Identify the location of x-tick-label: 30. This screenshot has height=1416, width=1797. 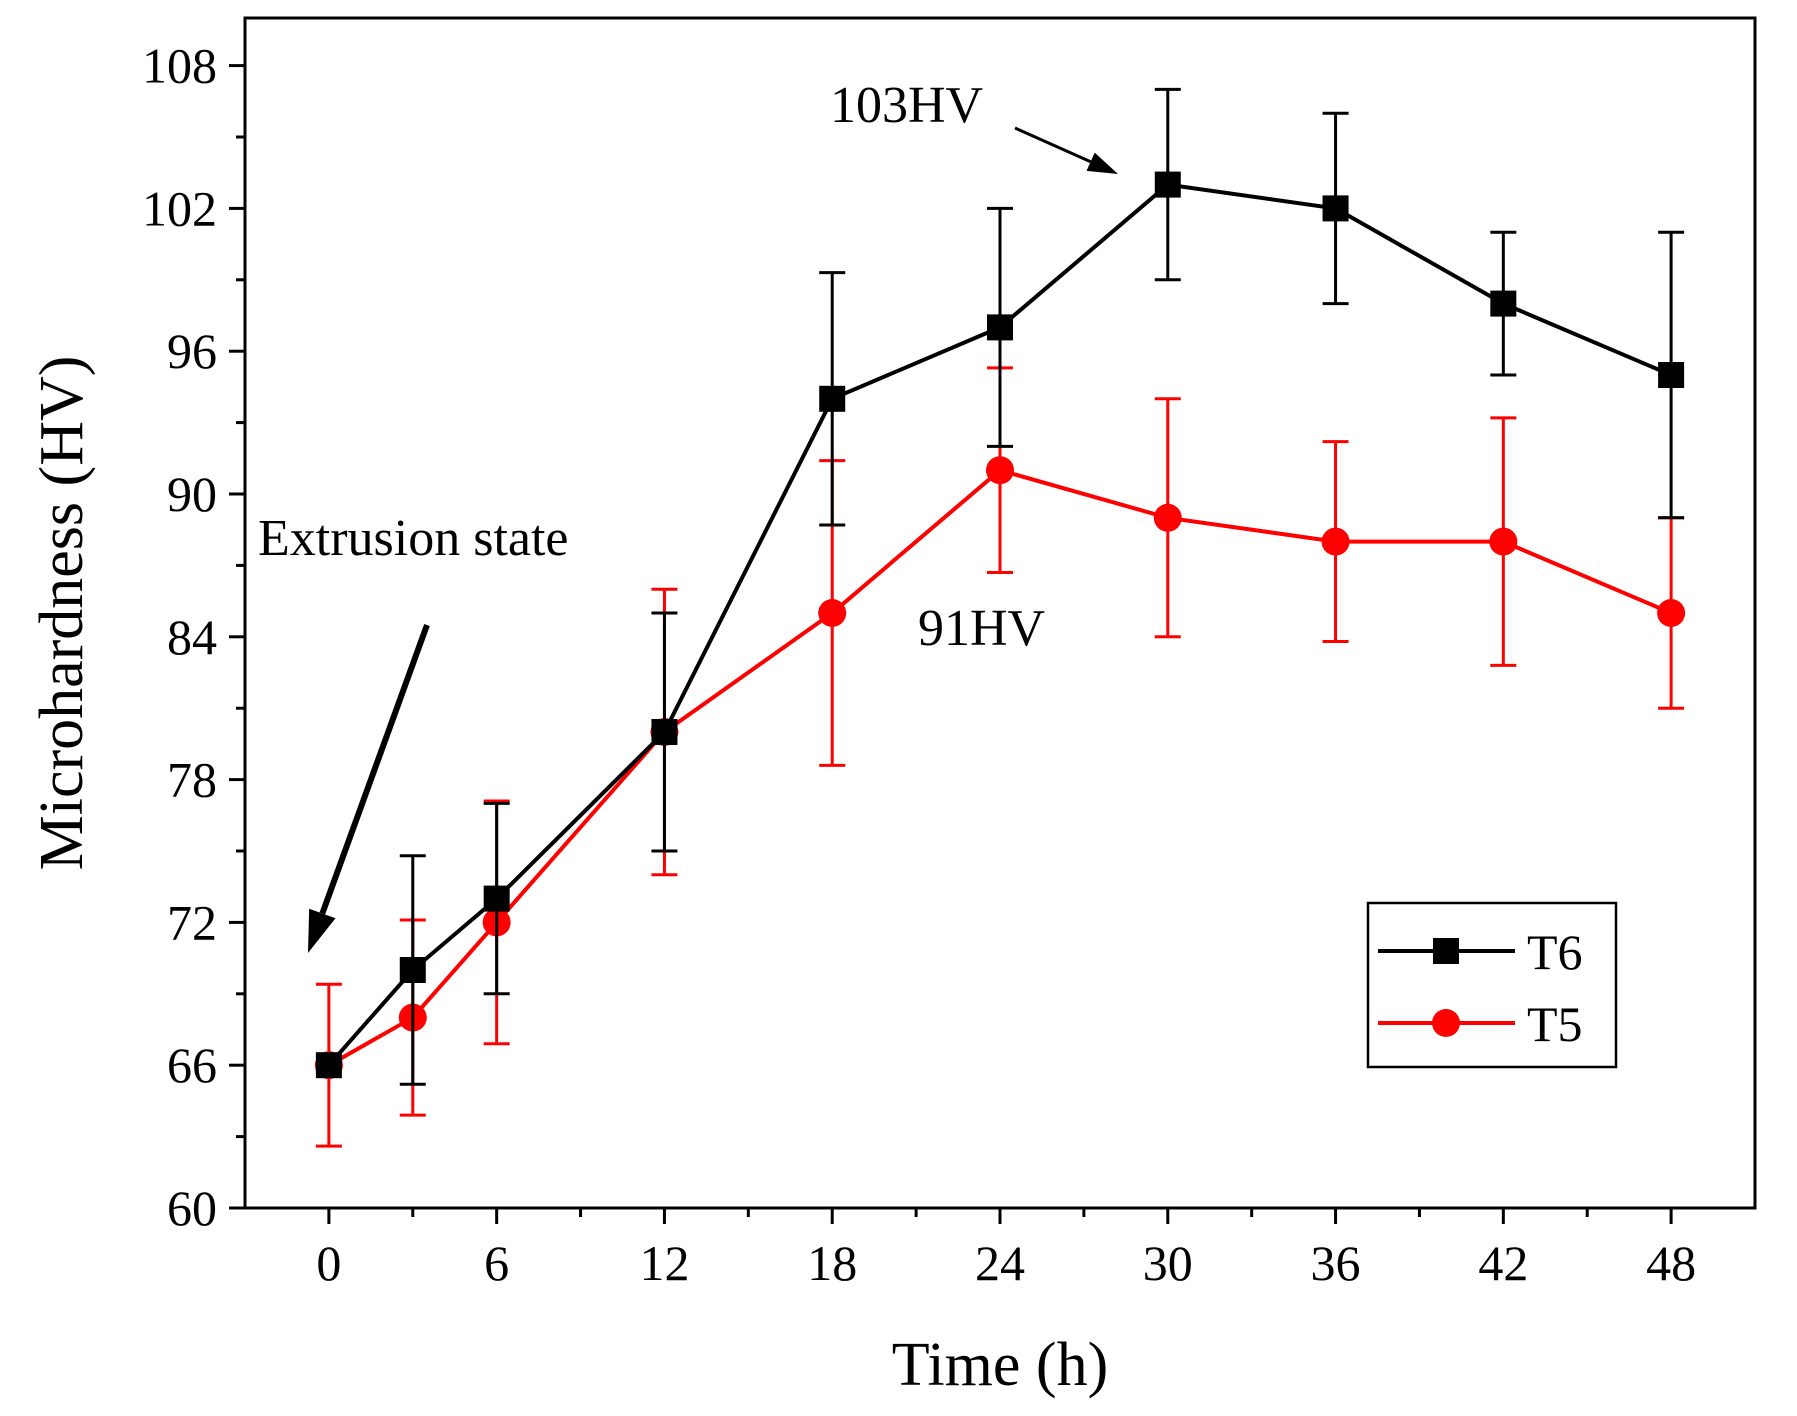
(1168, 1263).